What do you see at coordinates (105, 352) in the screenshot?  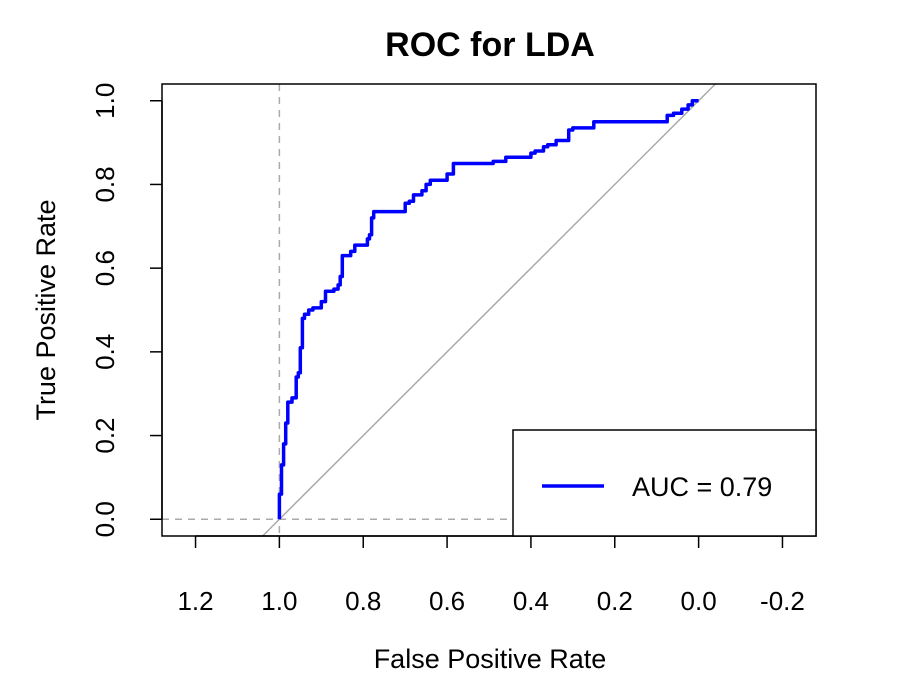 I see `y-tick-label: 0.4` at bounding box center [105, 352].